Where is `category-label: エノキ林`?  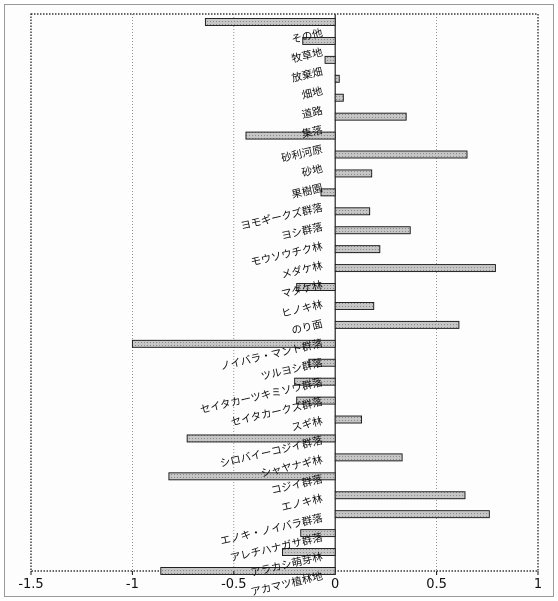
category-label: エノキ林 is located at coordinates (302, 503).